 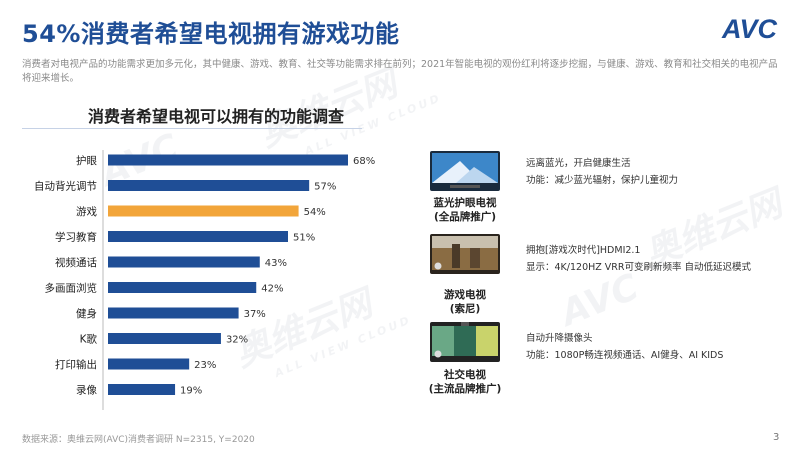 What do you see at coordinates (325, 187) in the screenshot?
I see `value-label: 57%` at bounding box center [325, 187].